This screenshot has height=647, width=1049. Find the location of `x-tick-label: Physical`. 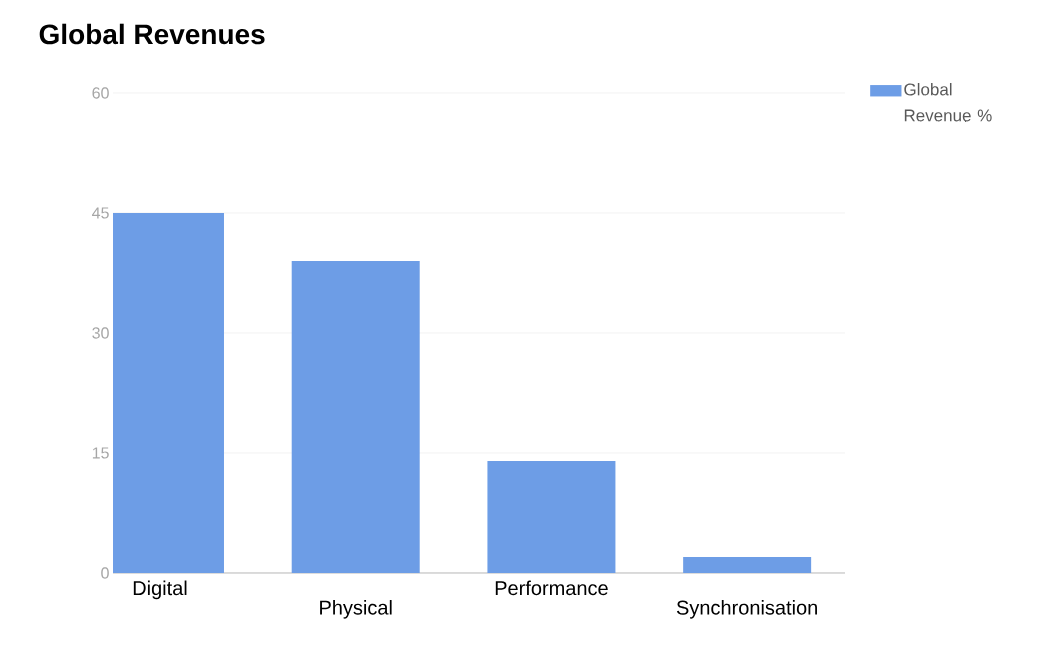

x-tick-label: Physical is located at coordinates (356, 609).